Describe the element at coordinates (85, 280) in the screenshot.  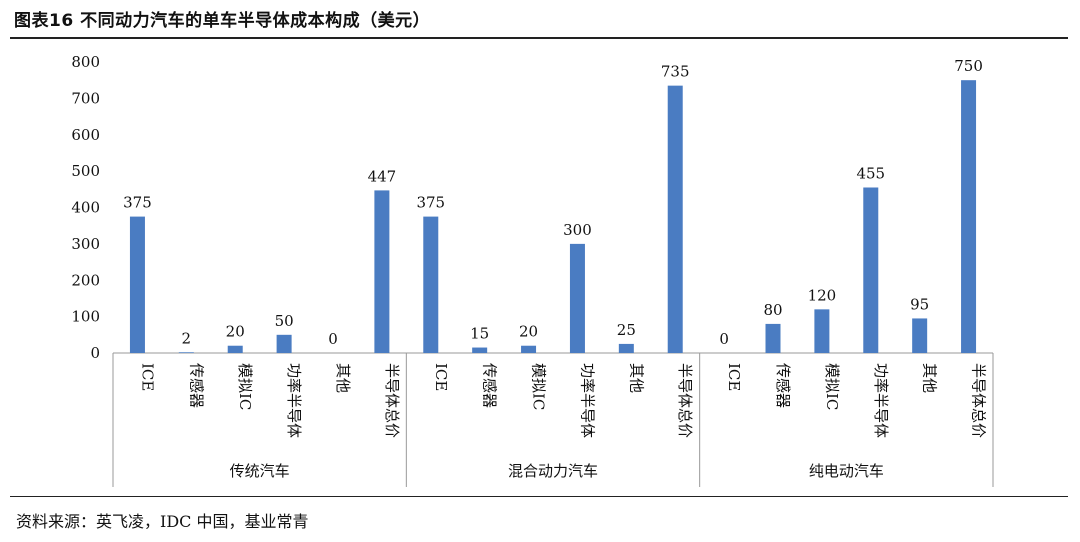
I see `y-tick-label: 200` at that location.